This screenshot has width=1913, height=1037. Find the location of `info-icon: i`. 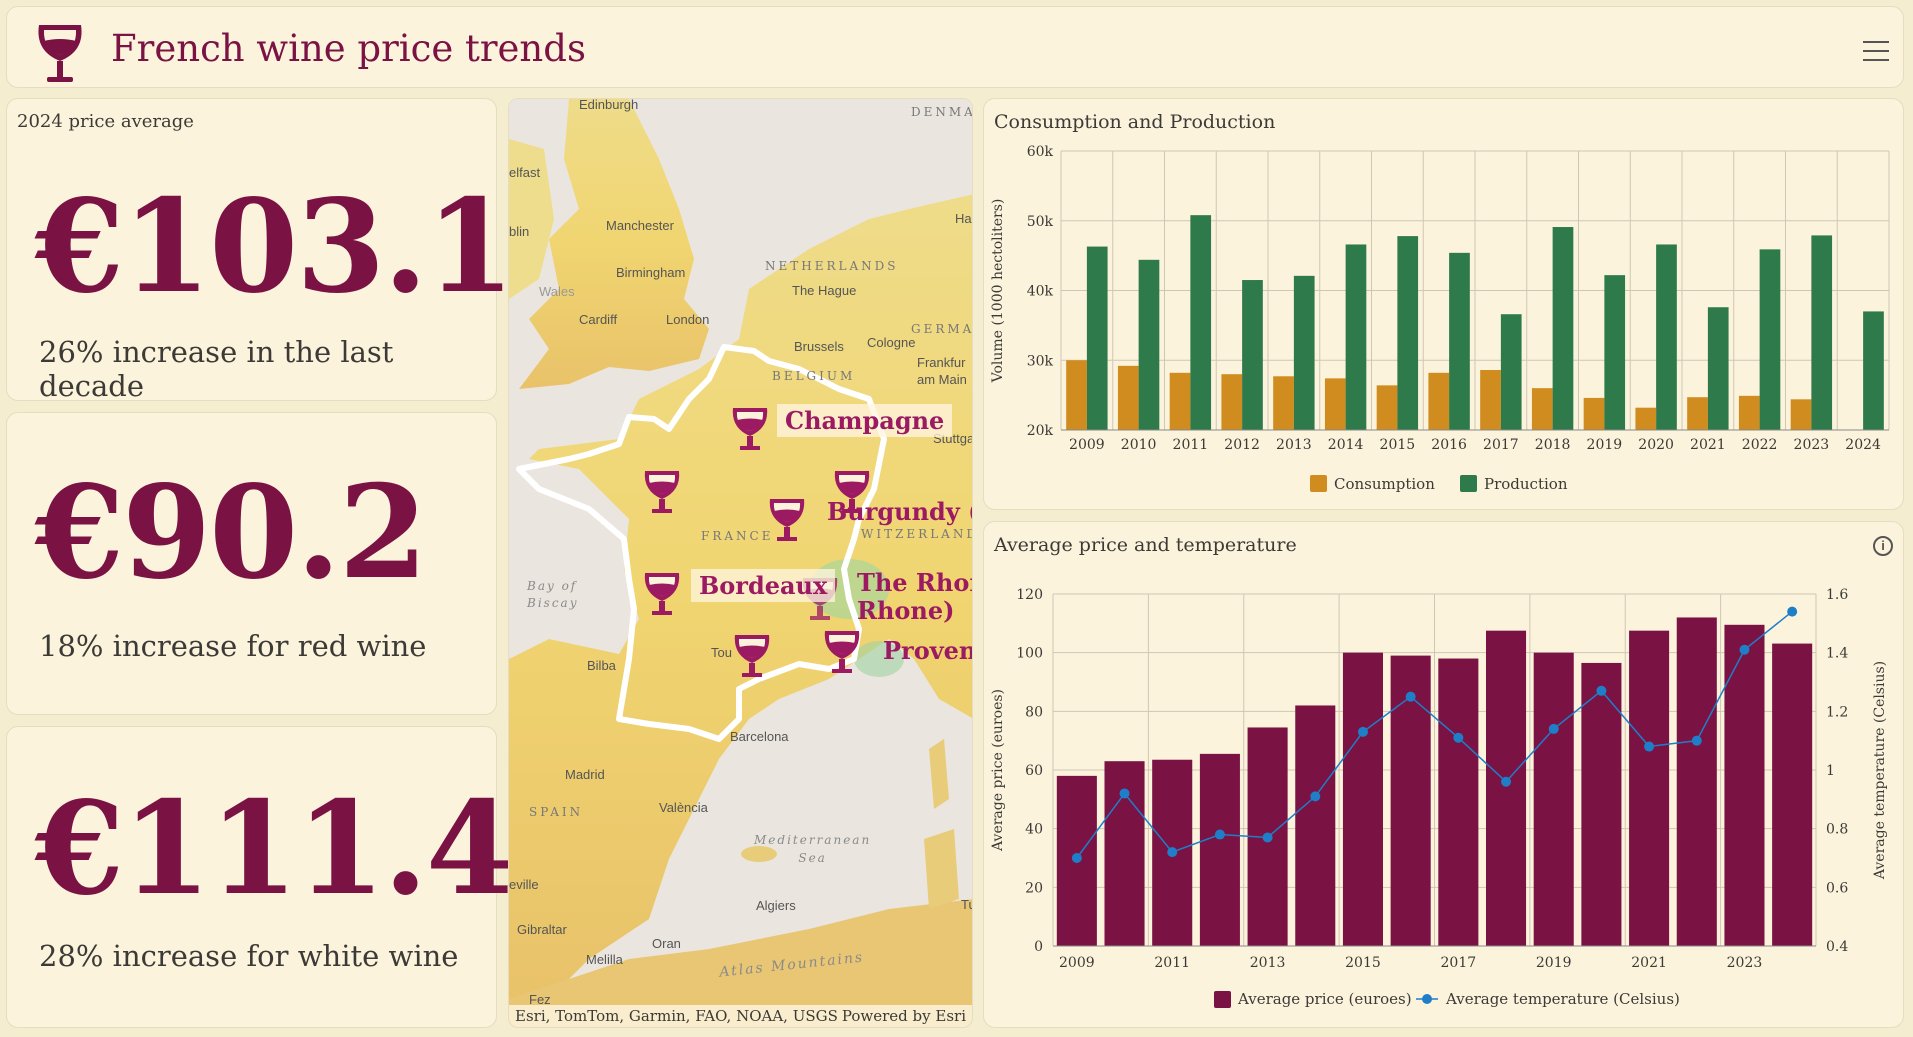

info-icon: i is located at coordinates (1883, 546).